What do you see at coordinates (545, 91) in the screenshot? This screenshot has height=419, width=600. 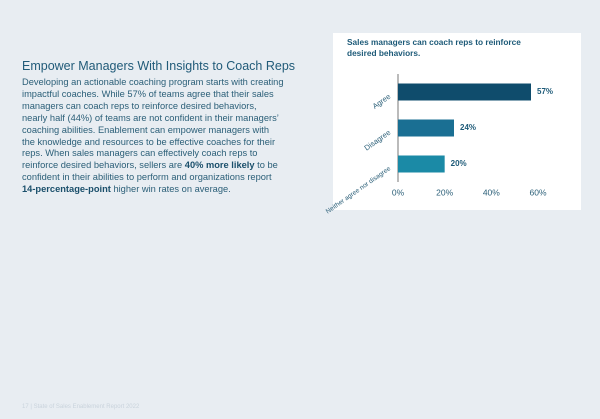 I see `value-label: 57%` at bounding box center [545, 91].